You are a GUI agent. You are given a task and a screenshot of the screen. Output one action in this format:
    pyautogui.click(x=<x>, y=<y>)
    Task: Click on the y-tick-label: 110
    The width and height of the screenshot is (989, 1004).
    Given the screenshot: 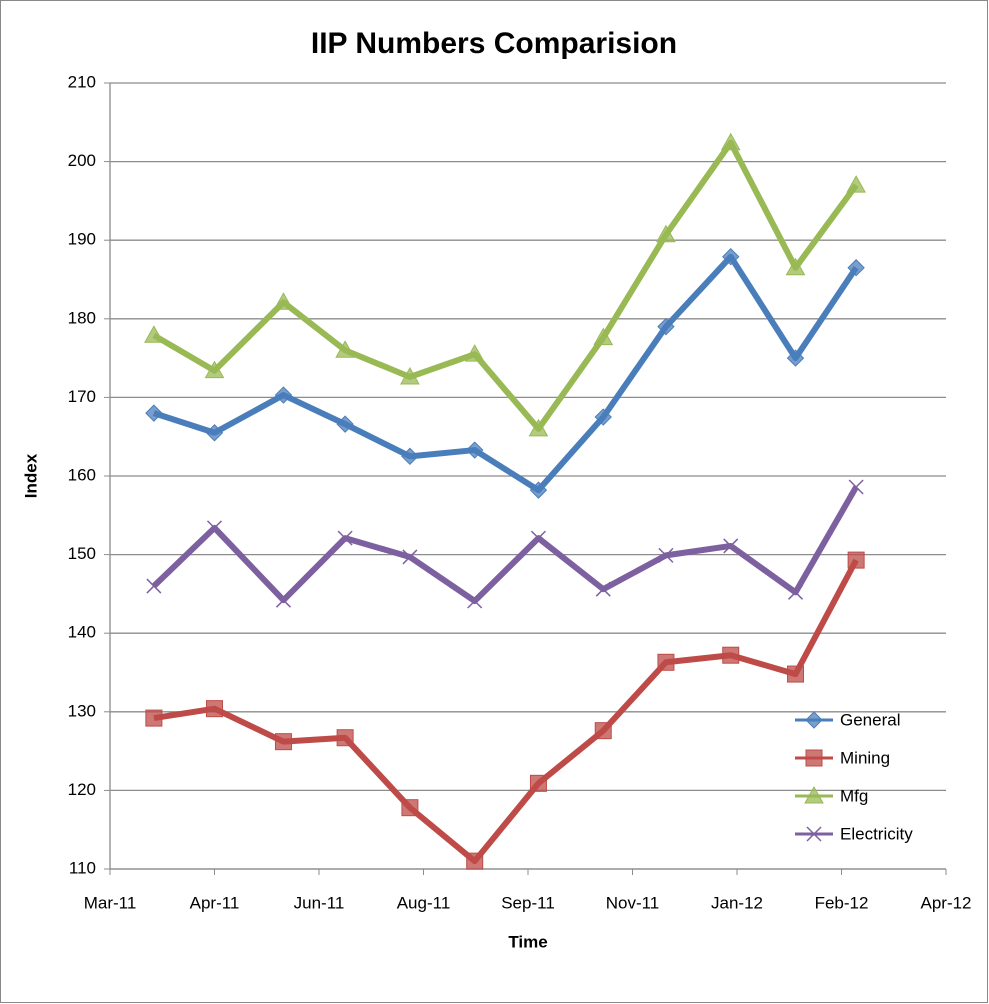 What is the action you would take?
    pyautogui.click(x=82, y=867)
    